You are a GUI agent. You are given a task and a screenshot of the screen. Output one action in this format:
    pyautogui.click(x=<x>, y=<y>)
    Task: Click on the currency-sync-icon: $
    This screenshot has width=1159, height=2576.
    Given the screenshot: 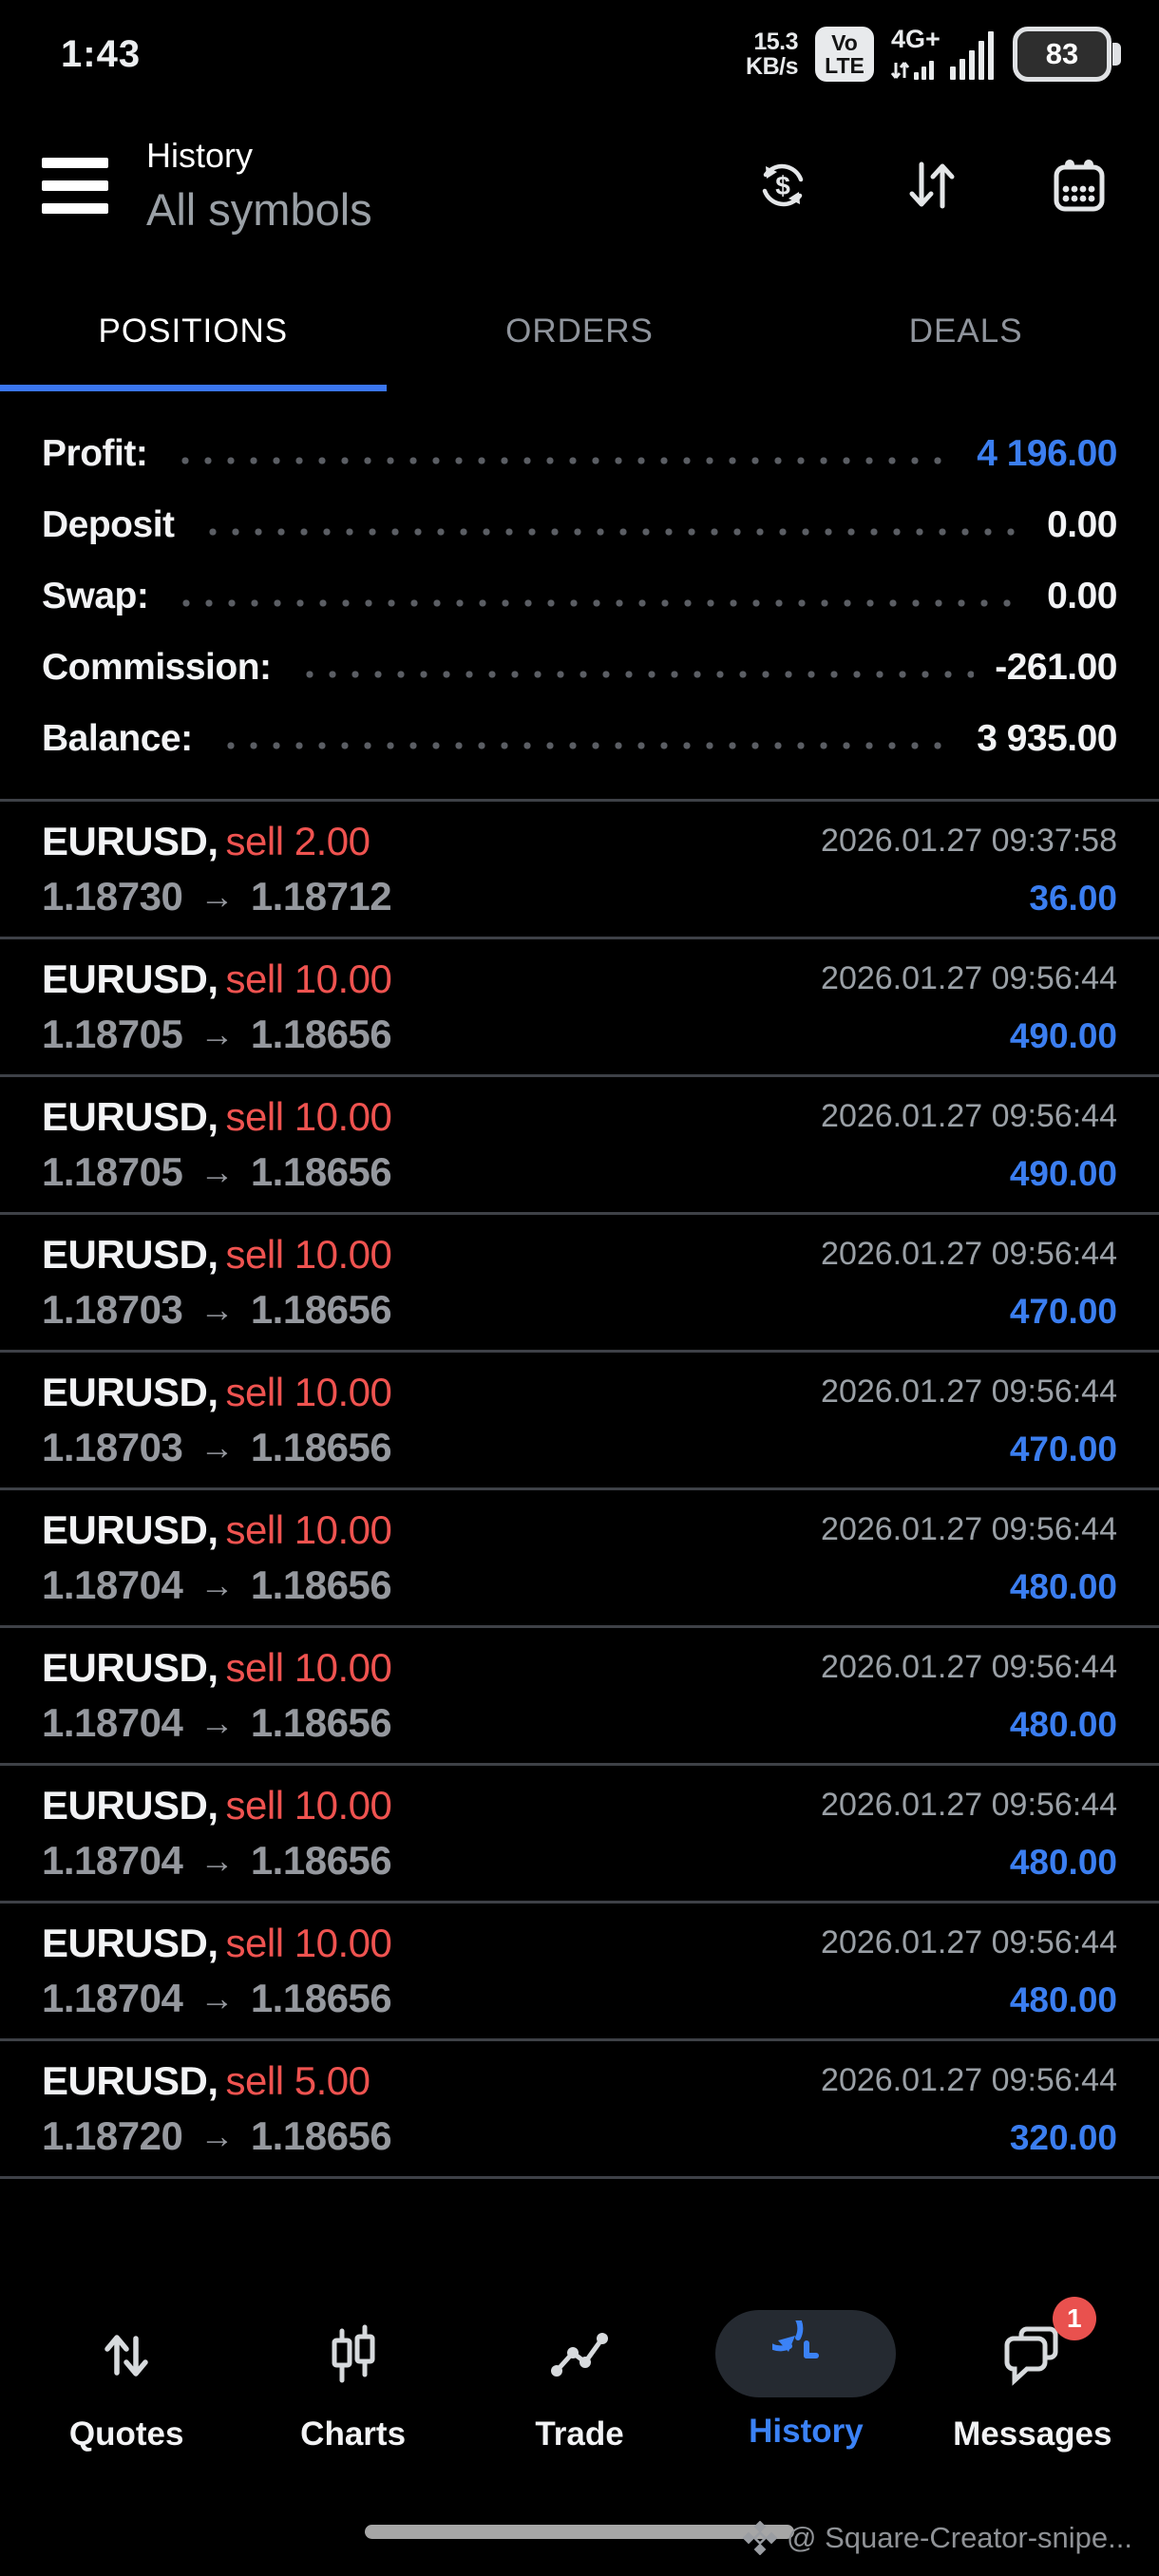 What is the action you would take?
    pyautogui.click(x=782, y=185)
    